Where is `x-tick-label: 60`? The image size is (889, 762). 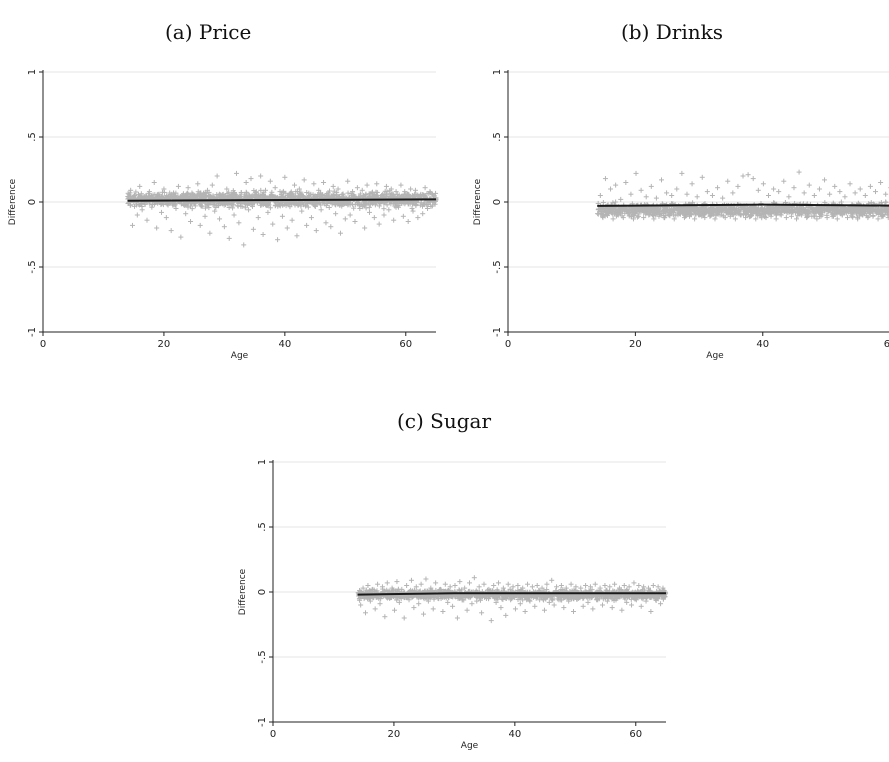
x-tick-label: 60 is located at coordinates (405, 344).